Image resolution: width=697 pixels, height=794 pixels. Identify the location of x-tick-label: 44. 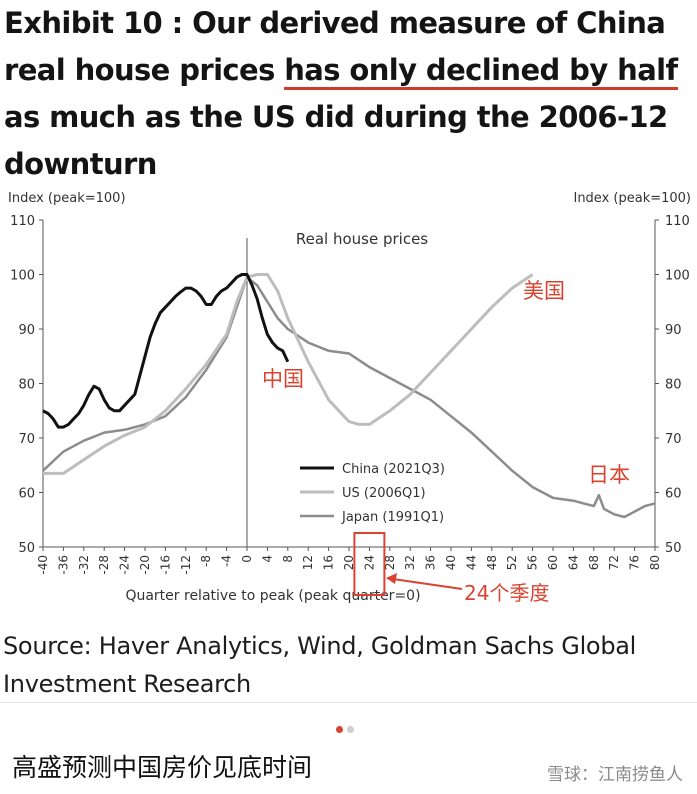
(471, 562).